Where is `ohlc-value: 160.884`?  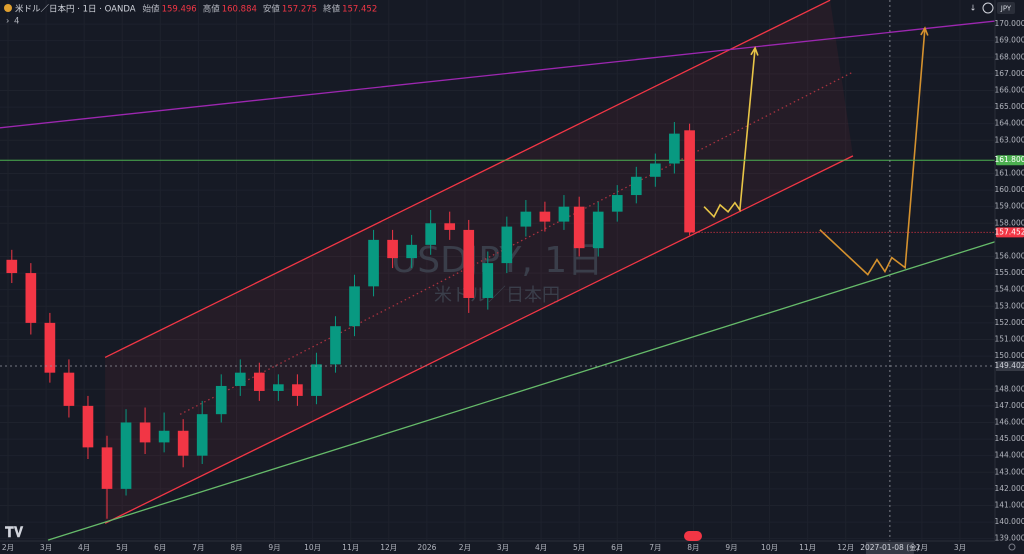
ohlc-value: 160.884 is located at coordinates (239, 10).